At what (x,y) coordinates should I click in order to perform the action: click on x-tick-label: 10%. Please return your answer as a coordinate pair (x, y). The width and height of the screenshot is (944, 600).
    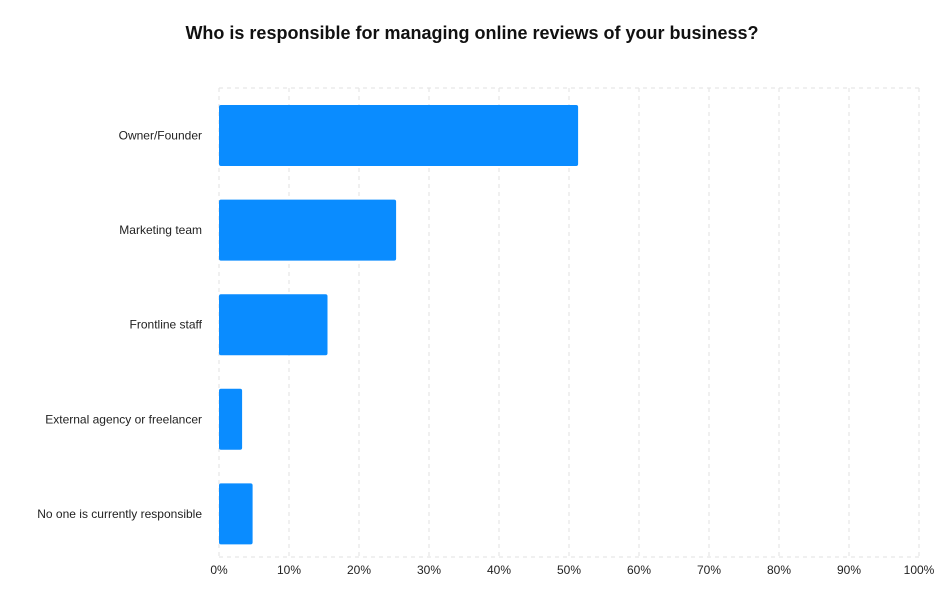
    Looking at the image, I should click on (289, 570).